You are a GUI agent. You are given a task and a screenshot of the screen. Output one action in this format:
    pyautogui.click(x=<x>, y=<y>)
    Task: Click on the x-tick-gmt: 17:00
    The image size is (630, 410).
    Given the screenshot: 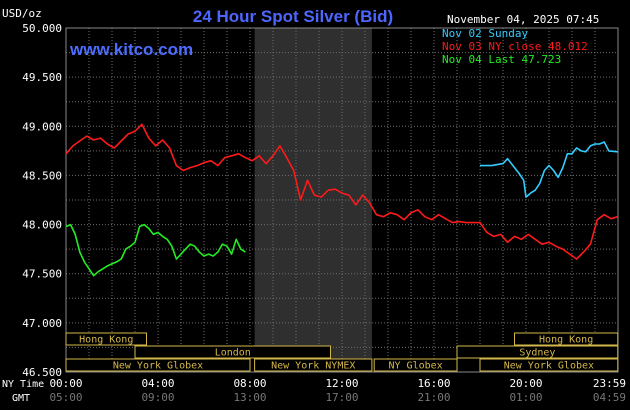 What is the action you would take?
    pyautogui.click(x=341, y=397)
    